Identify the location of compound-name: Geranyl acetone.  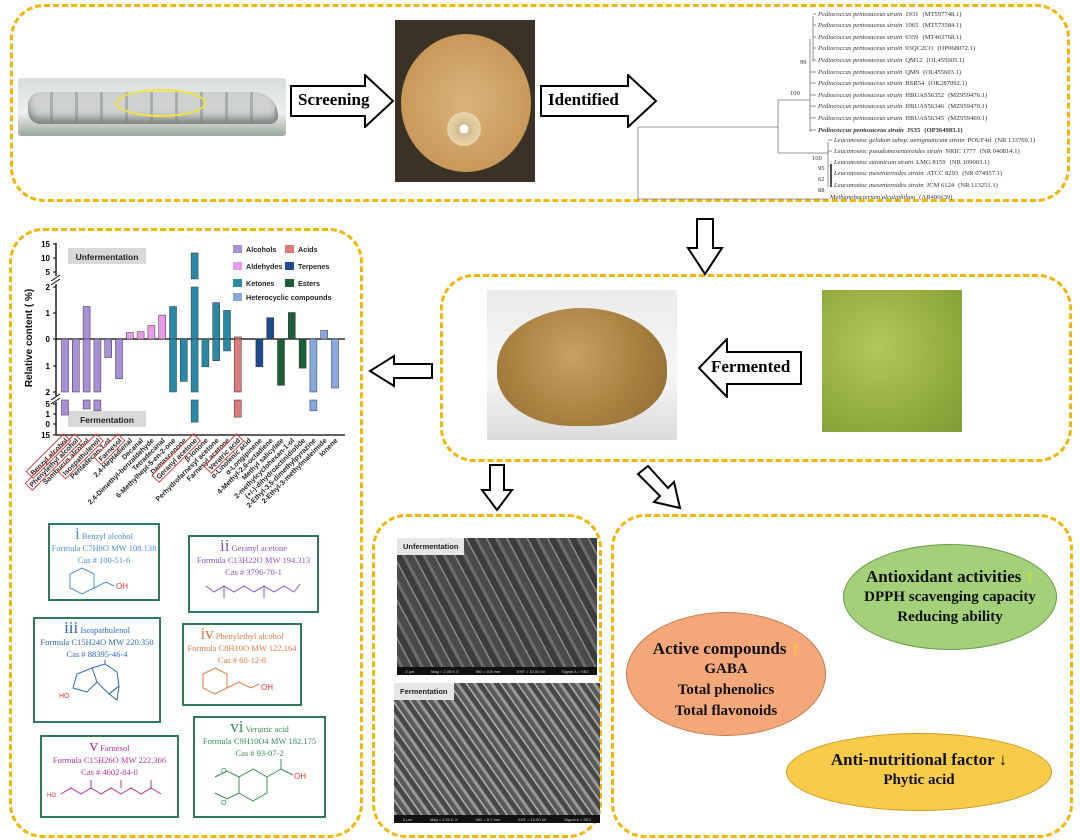
(259, 548).